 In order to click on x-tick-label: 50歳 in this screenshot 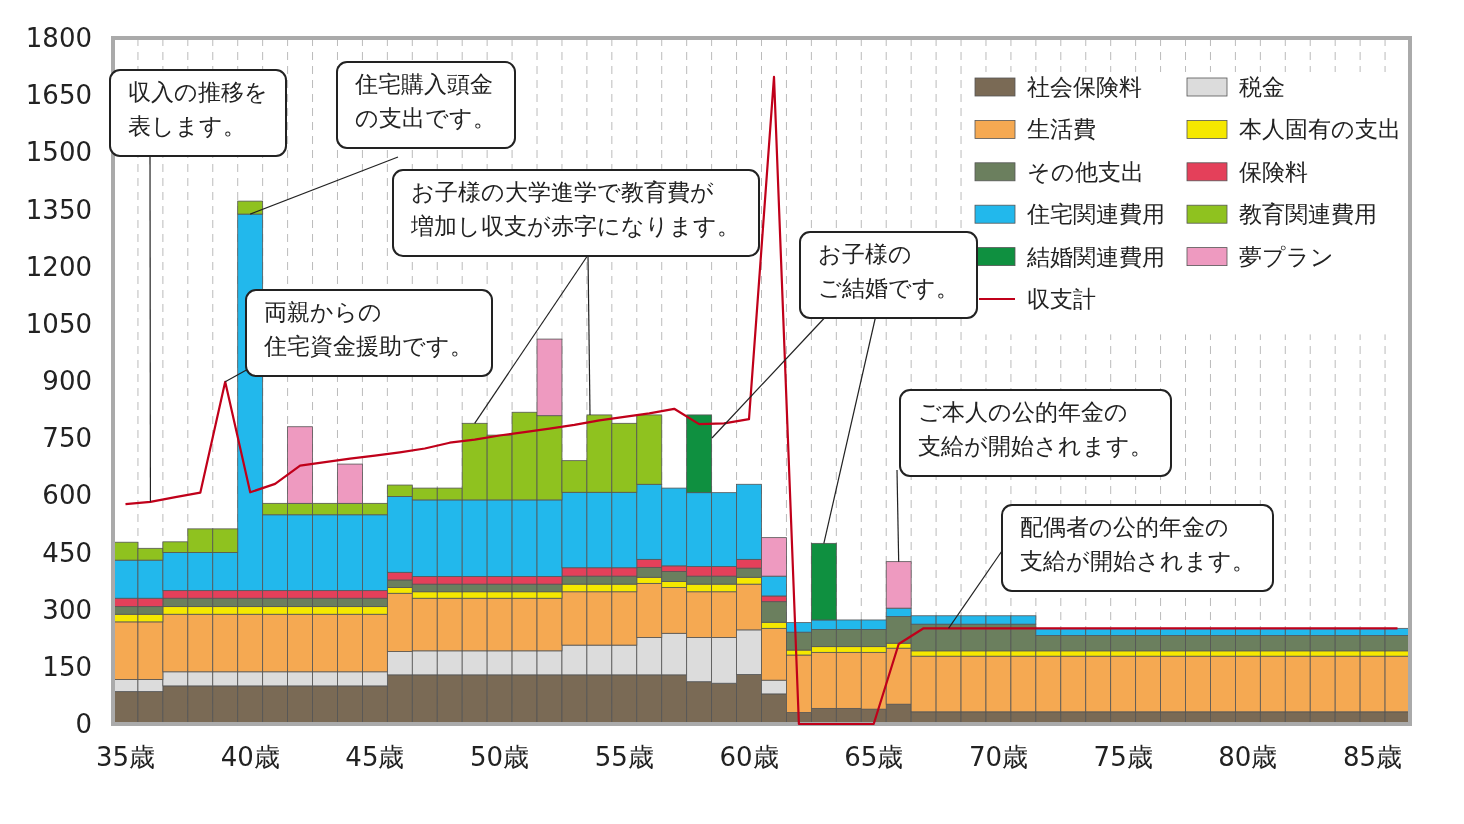, I will do `click(500, 757)`.